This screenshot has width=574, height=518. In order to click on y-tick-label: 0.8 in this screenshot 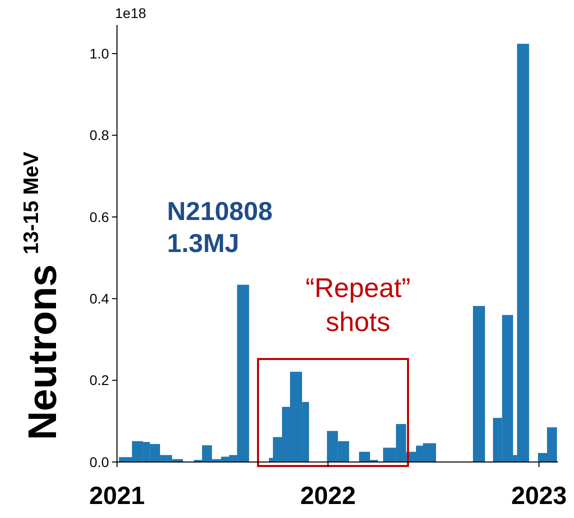, I will do `click(100, 135)`.